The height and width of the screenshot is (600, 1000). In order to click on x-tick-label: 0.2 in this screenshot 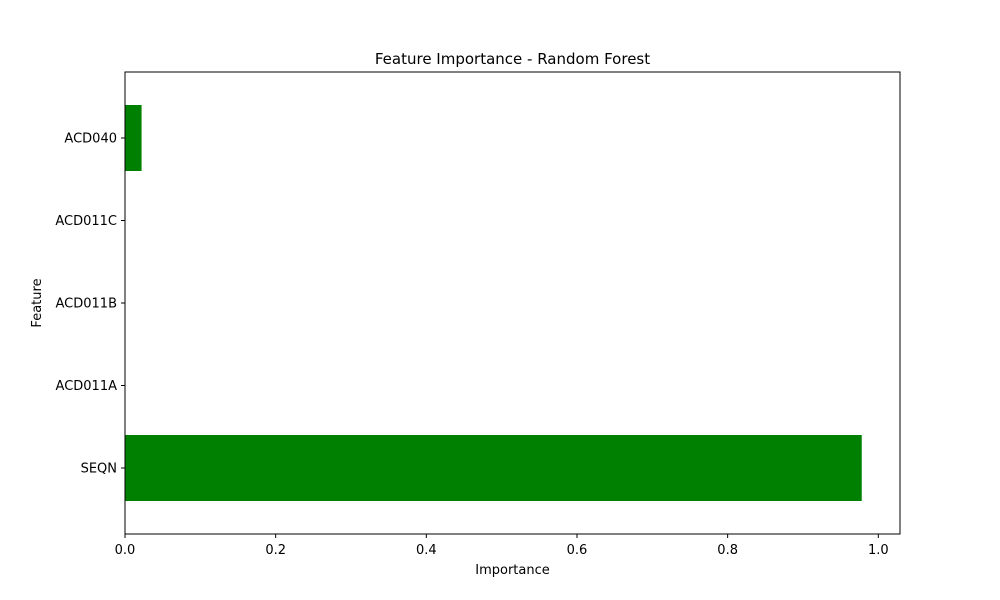, I will do `click(275, 550)`.